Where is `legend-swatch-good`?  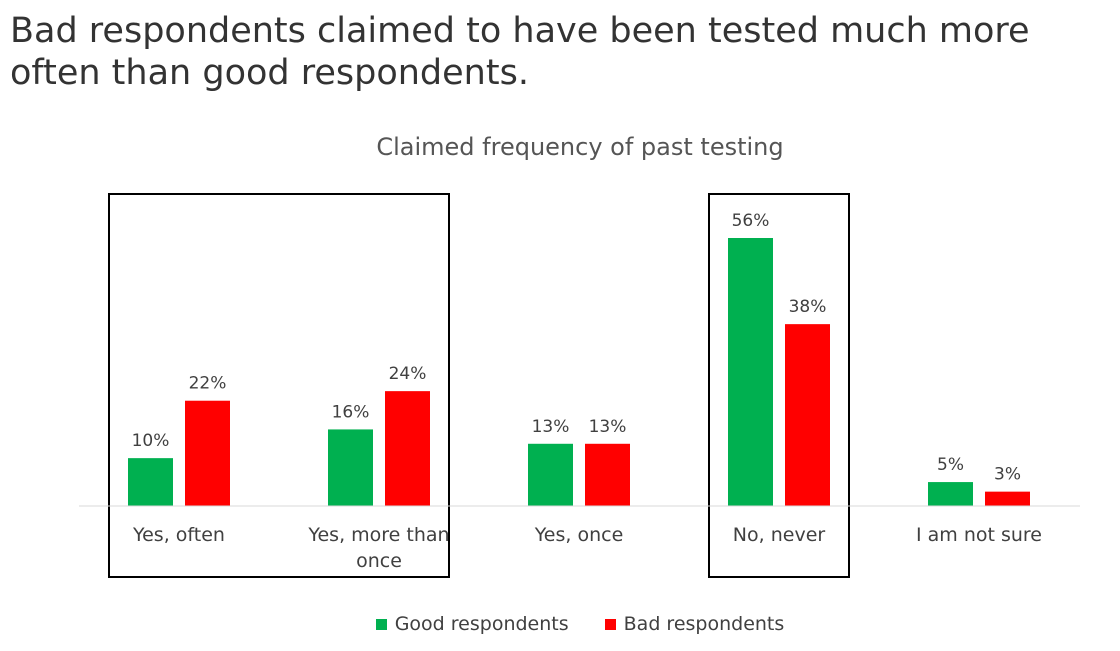 legend-swatch-good is located at coordinates (381, 624).